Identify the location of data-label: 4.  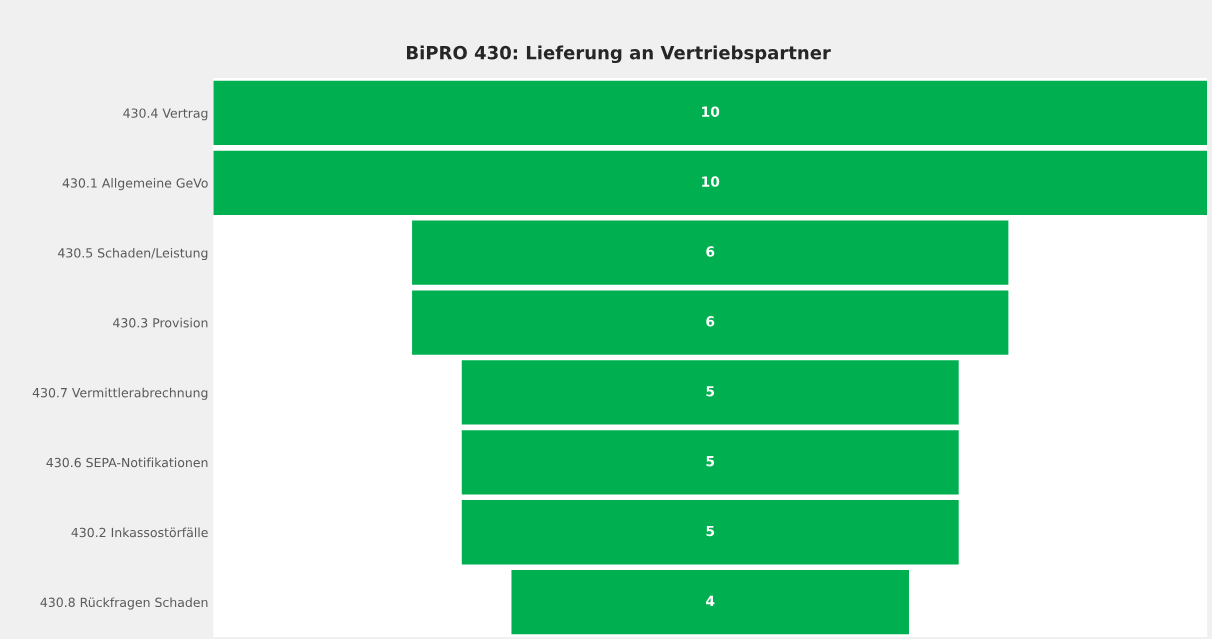
(710, 600).